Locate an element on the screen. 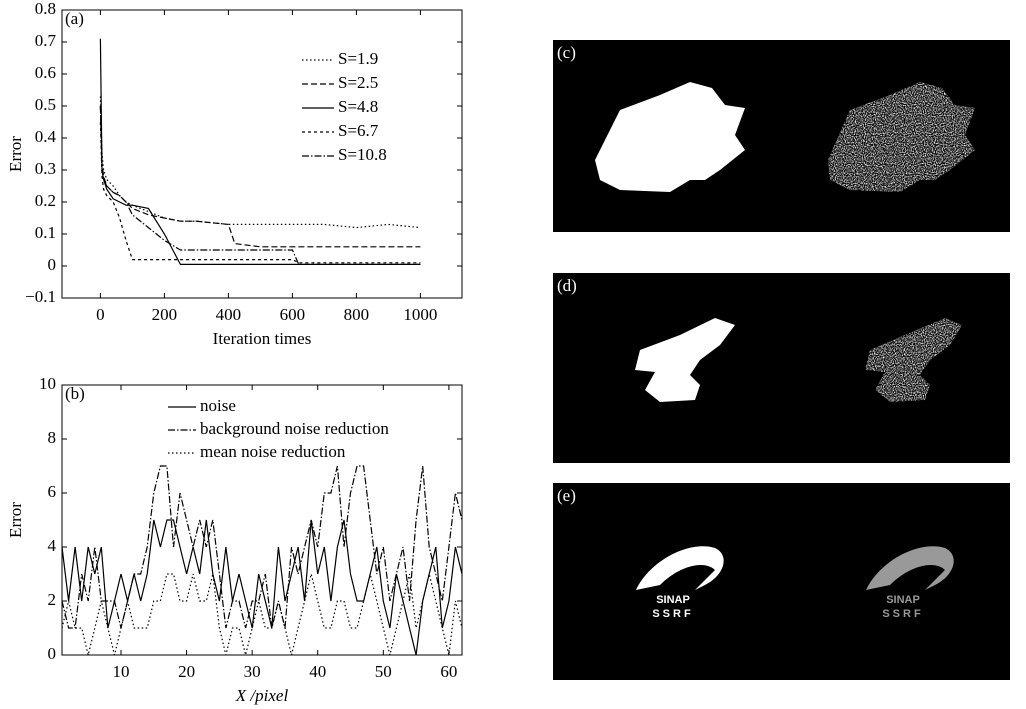  panel-label: (e) is located at coordinates (566, 495).